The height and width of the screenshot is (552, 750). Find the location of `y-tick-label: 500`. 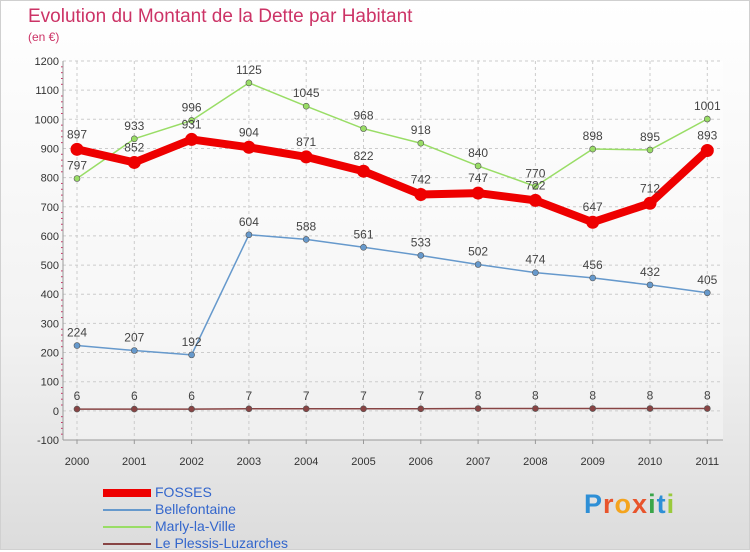

y-tick-label: 500 is located at coordinates (50, 266).